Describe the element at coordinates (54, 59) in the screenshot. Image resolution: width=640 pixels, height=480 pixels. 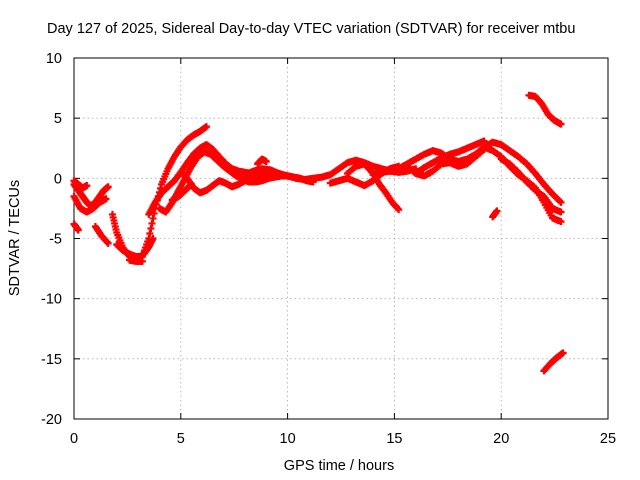
I see `y-tick-label: 10` at that location.